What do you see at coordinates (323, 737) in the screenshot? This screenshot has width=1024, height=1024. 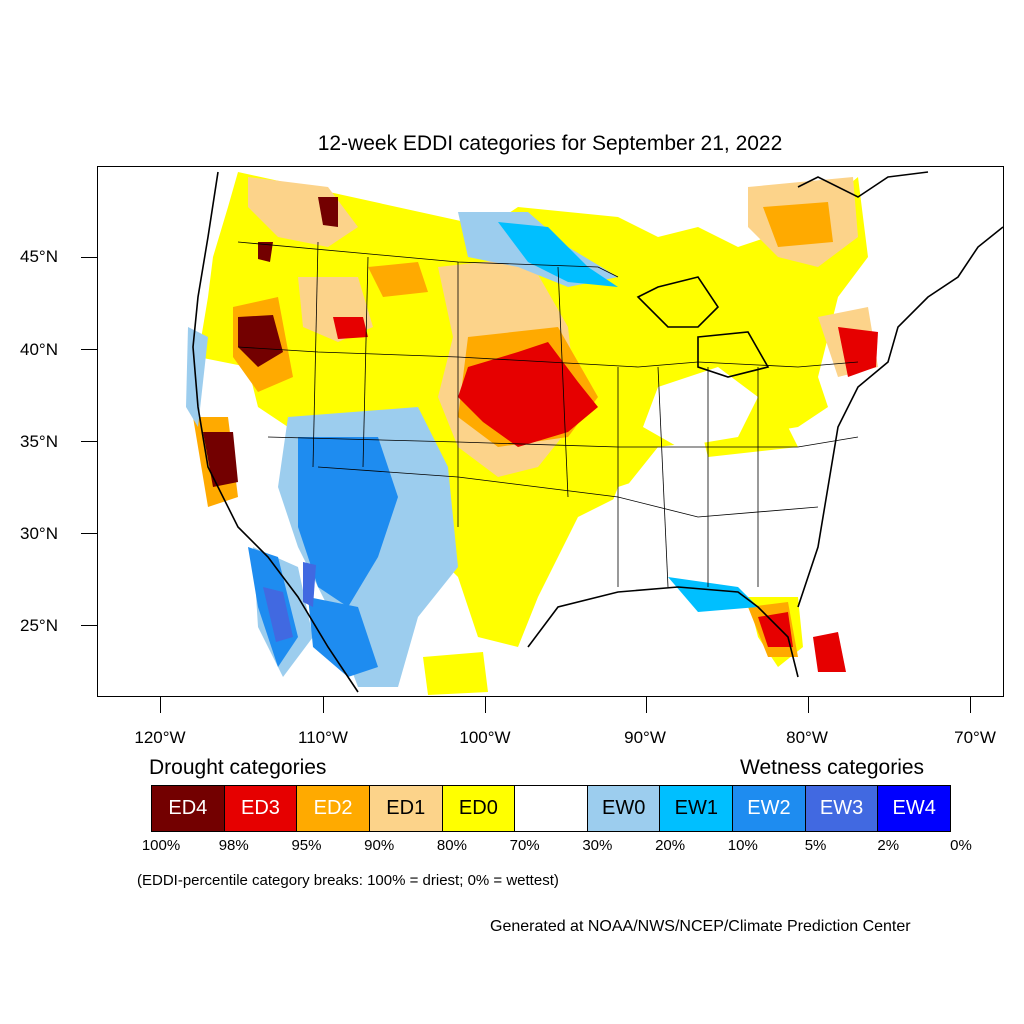 I see `lon-label-110w: 110°W` at bounding box center [323, 737].